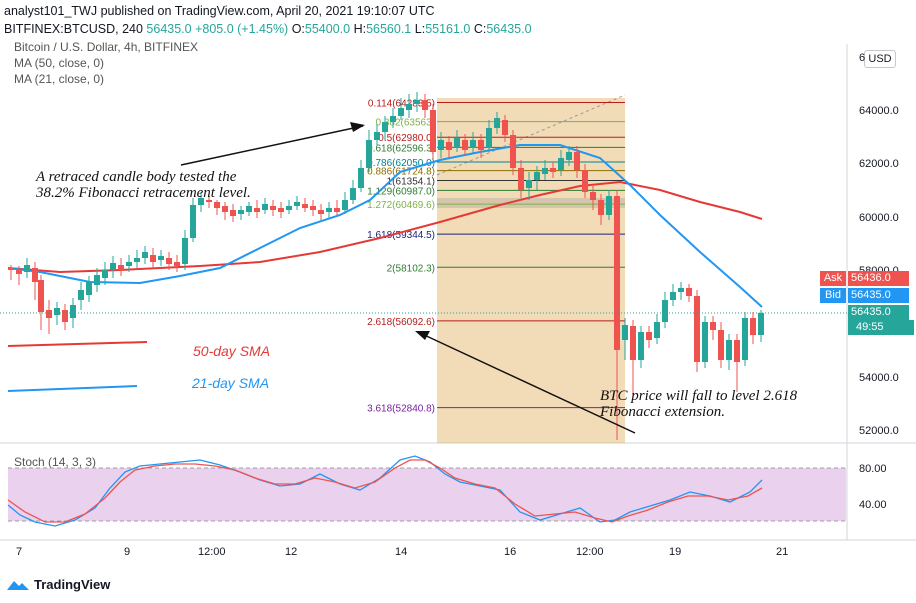 The width and height of the screenshot is (916, 603). I want to click on stoch-axis-label: 40.00, so click(873, 505).